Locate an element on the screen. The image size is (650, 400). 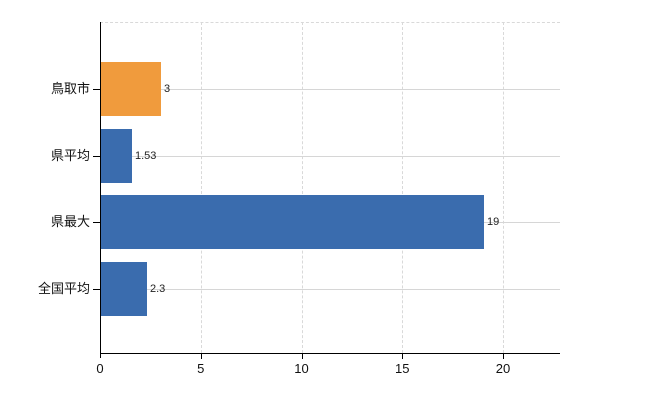
category-label: 全国平均 is located at coordinates (63, 288).